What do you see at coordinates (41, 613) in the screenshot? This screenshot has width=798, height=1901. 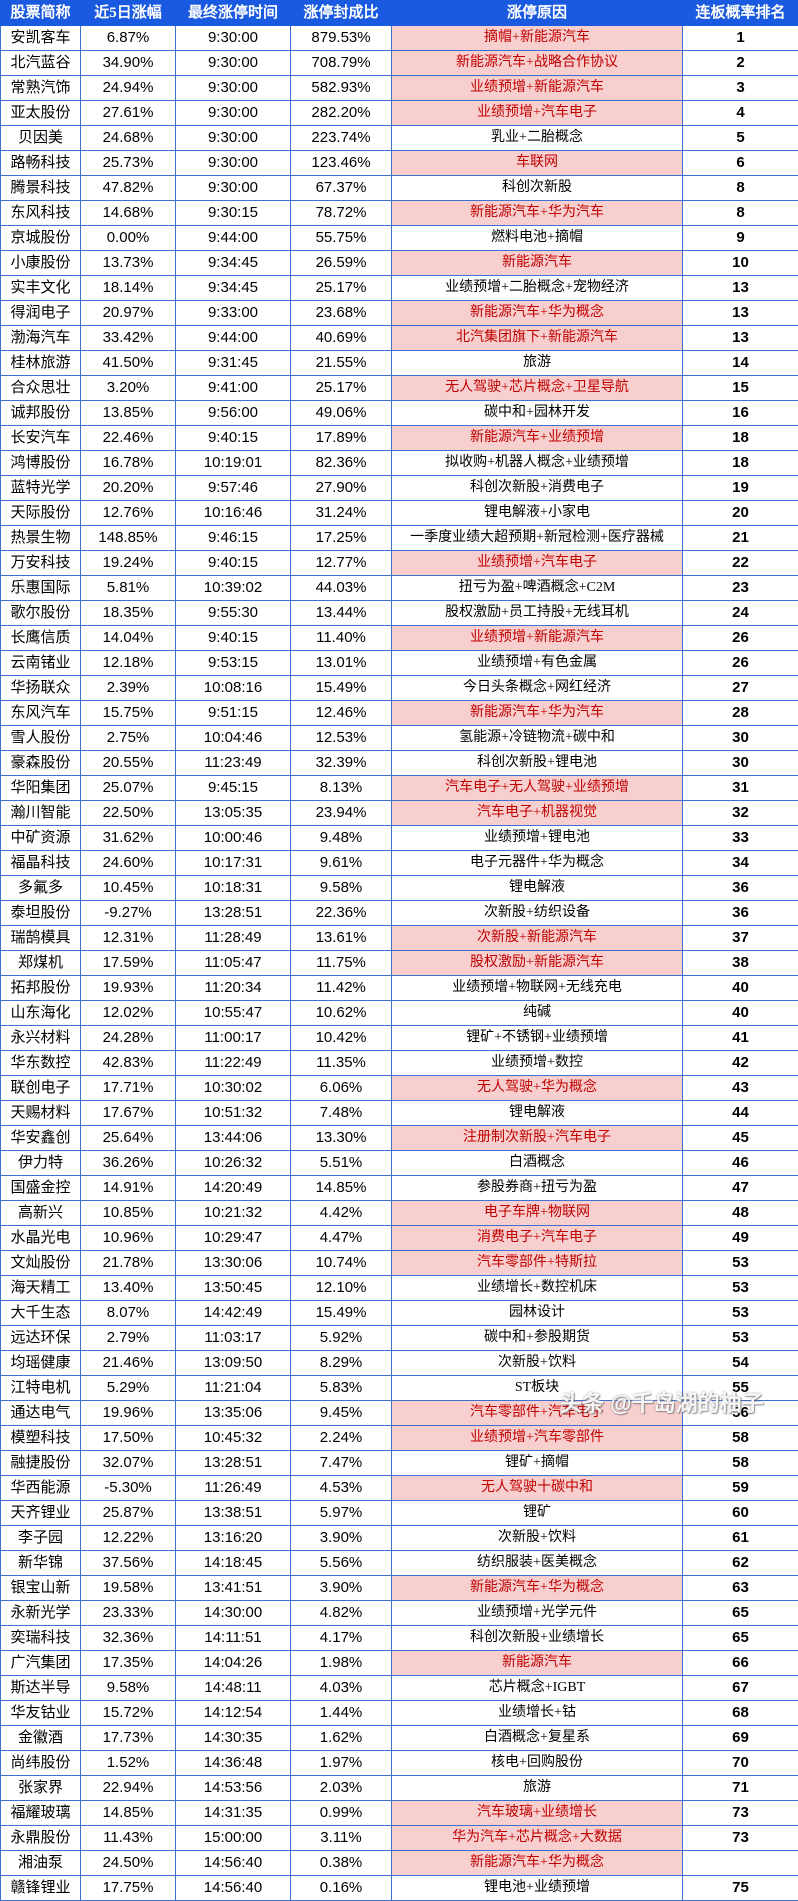 I see `cell-stock-name: 歌尔股份` at bounding box center [41, 613].